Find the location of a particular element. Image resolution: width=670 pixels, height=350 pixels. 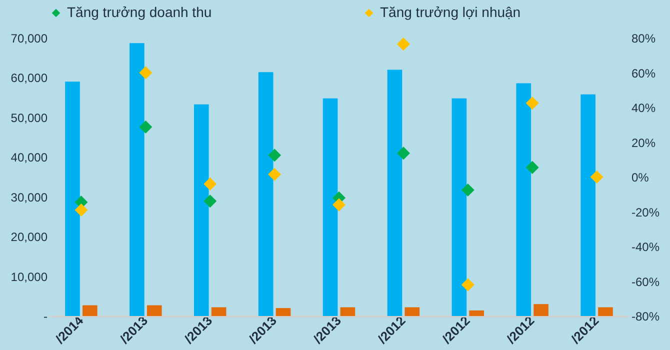

y-tick-label: 60,000 is located at coordinates (29, 78).